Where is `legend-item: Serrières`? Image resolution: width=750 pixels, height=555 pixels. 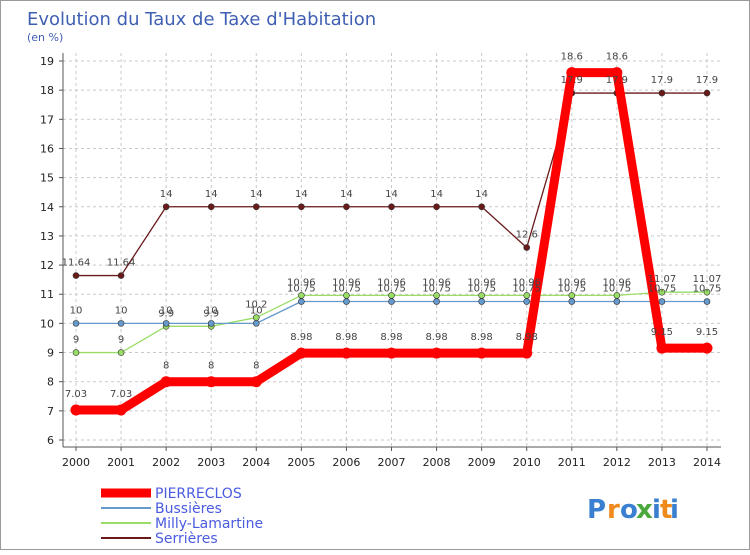
legend-item: Serrières is located at coordinates (159, 539).